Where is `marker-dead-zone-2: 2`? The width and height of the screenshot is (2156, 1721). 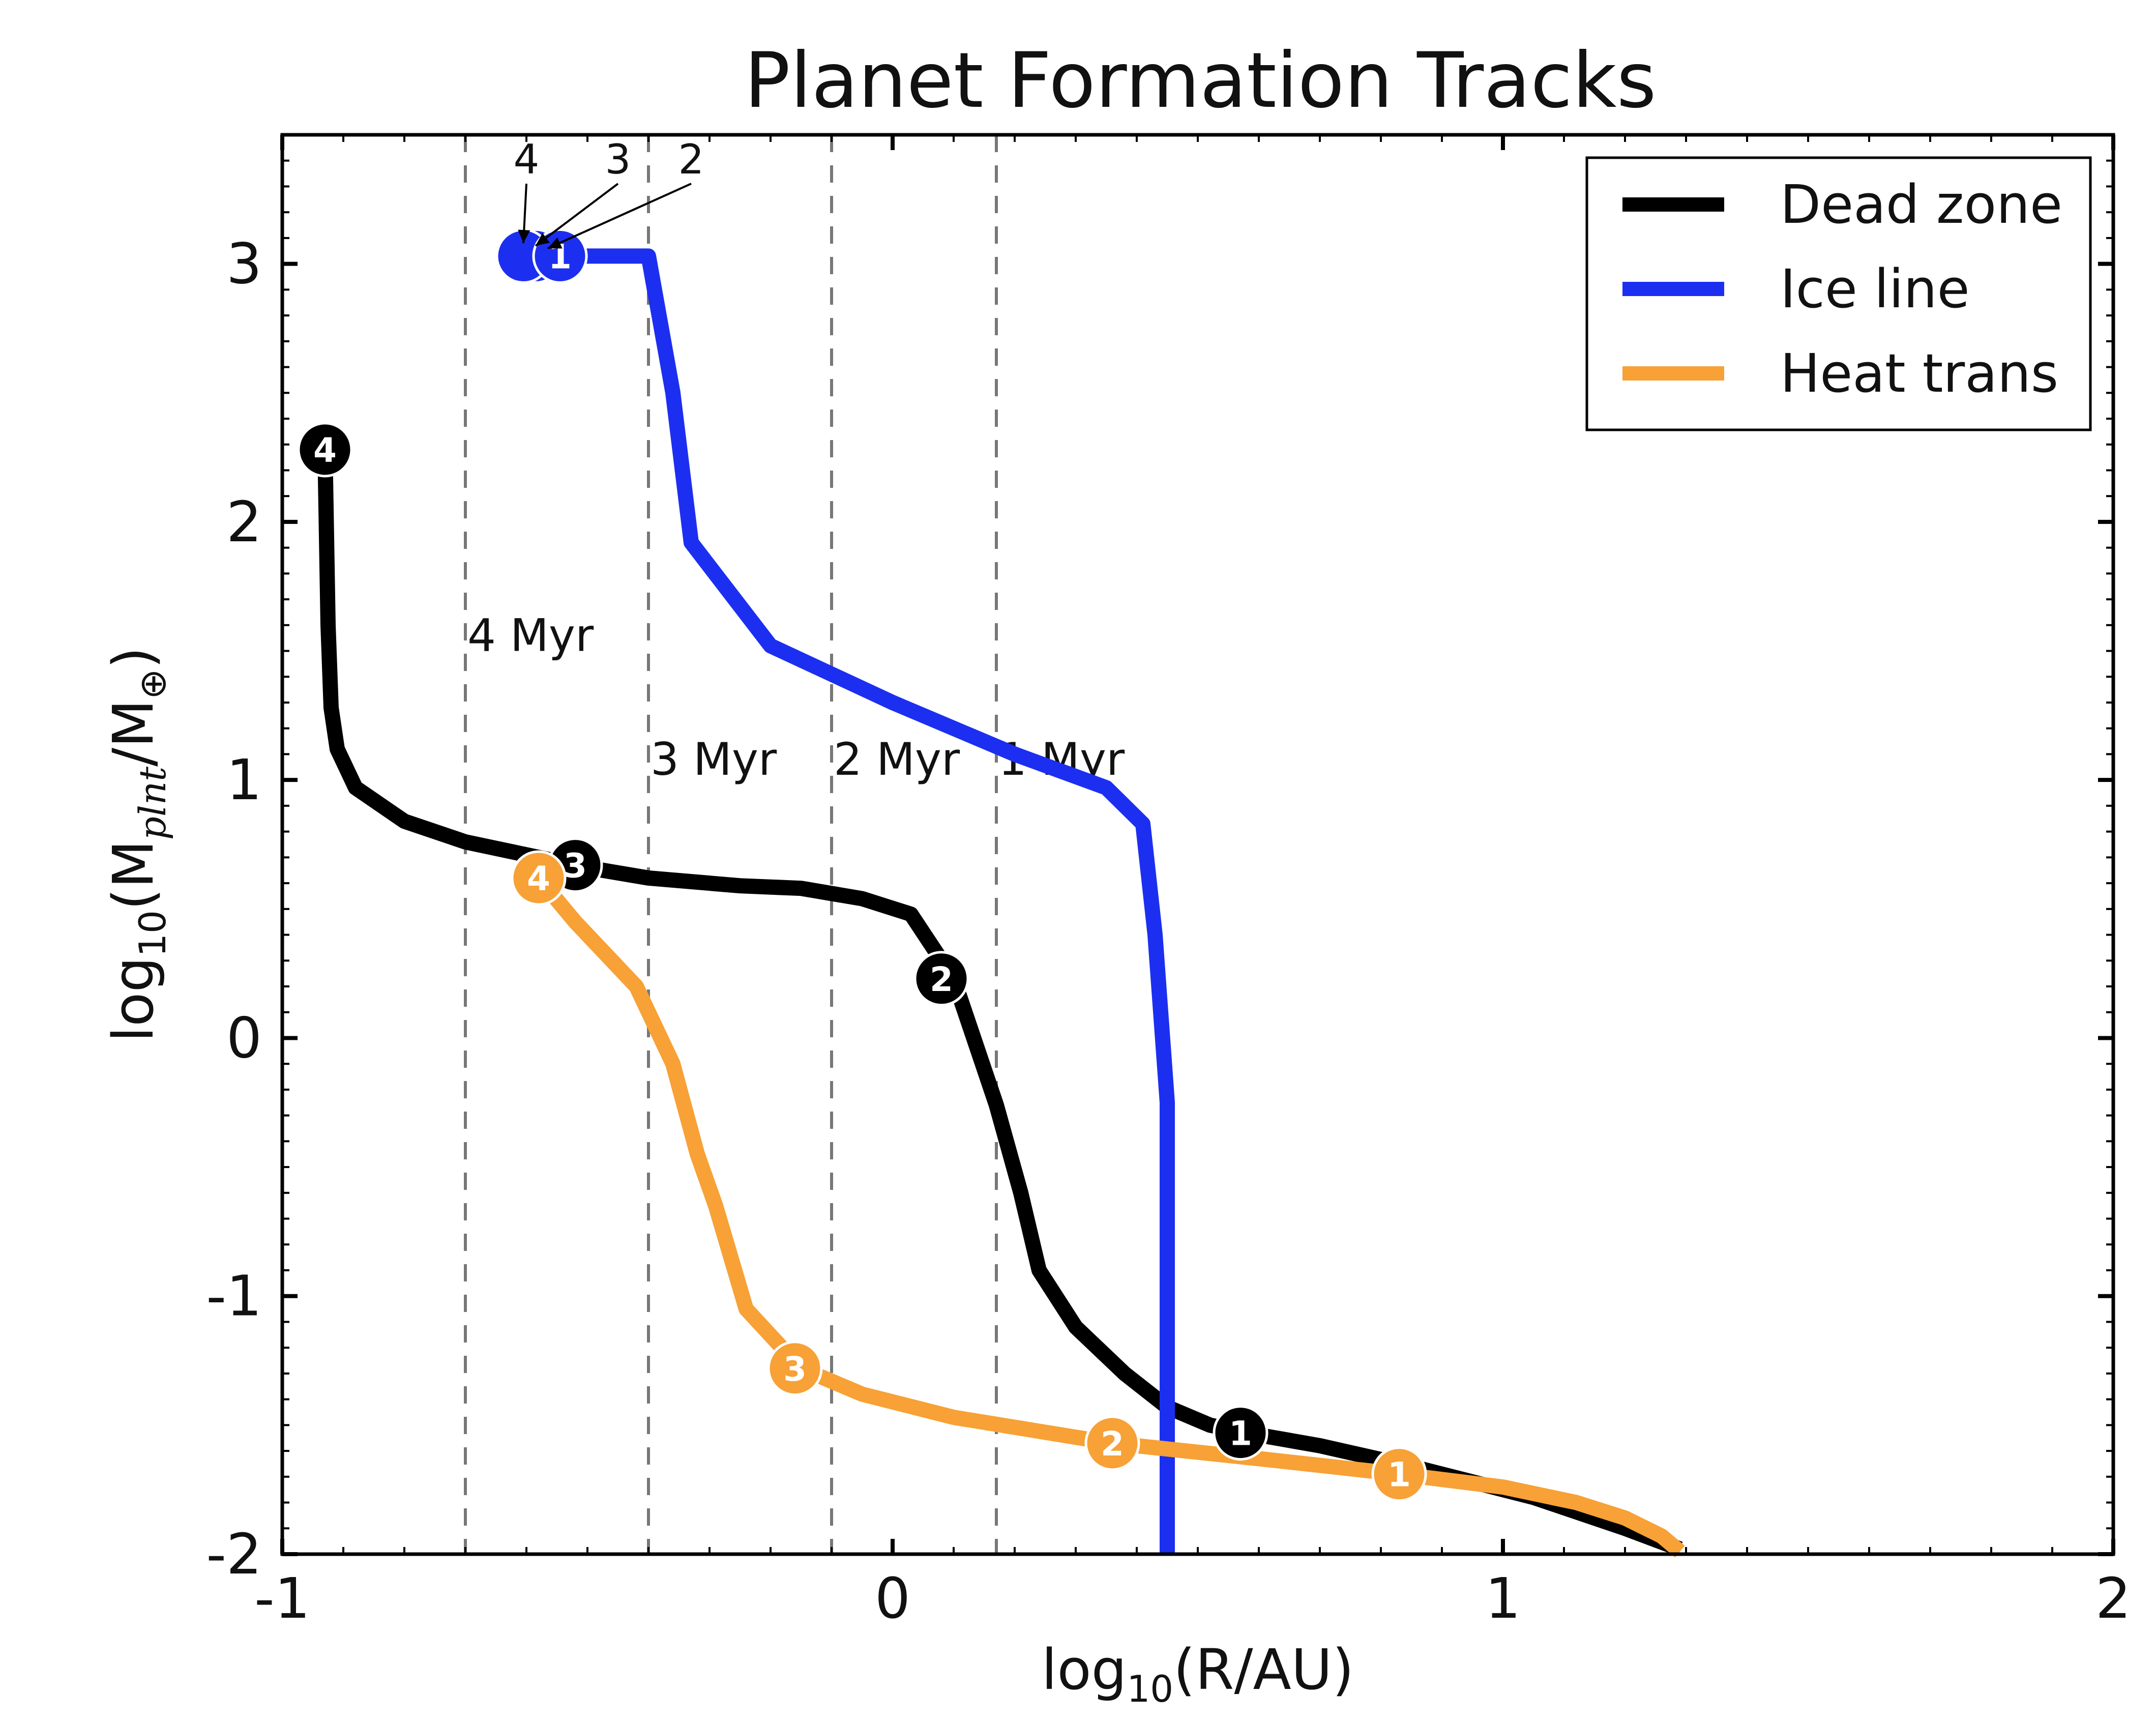
marker-dead-zone-2: 2 is located at coordinates (941, 979).